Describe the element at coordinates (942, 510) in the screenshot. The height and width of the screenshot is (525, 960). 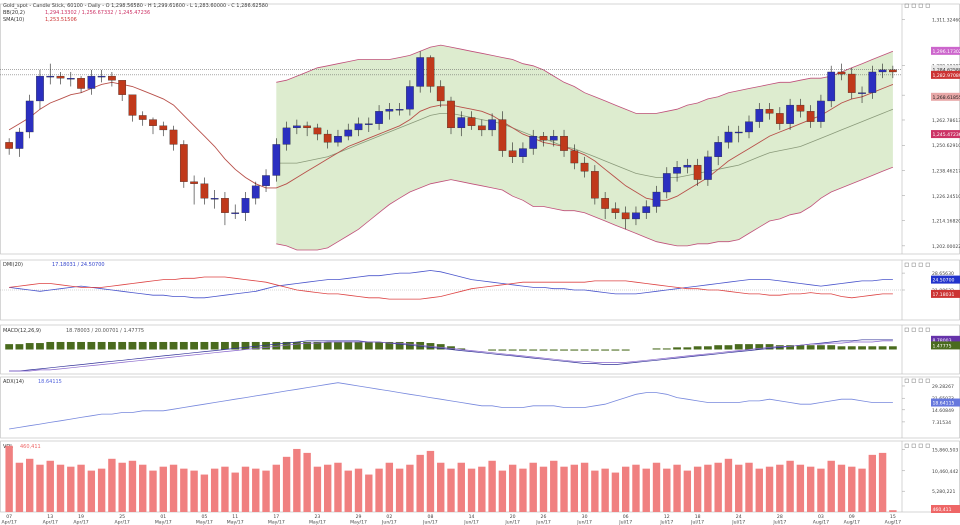
I see `price-badge-label: 460,411` at that location.